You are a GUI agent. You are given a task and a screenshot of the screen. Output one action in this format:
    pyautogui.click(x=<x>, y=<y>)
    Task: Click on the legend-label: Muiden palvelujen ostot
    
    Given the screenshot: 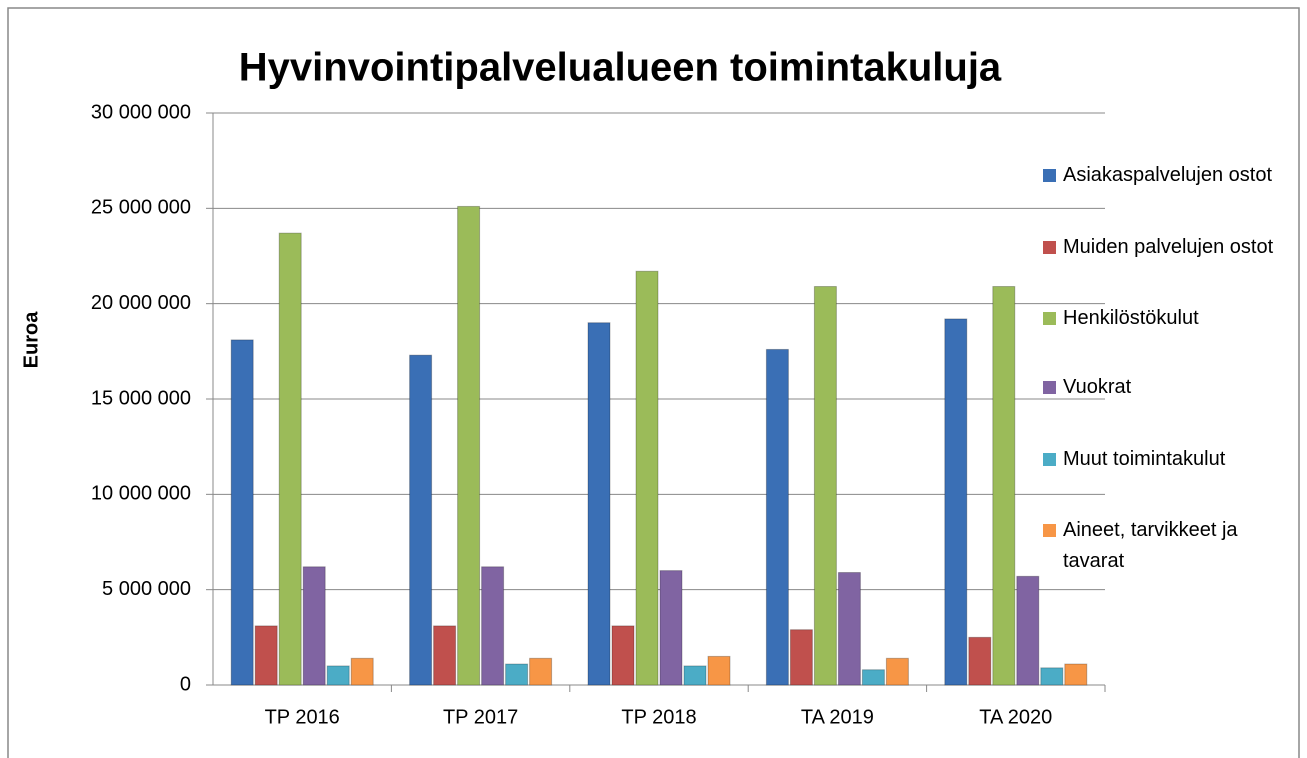 What is the action you would take?
    pyautogui.click(x=1168, y=247)
    